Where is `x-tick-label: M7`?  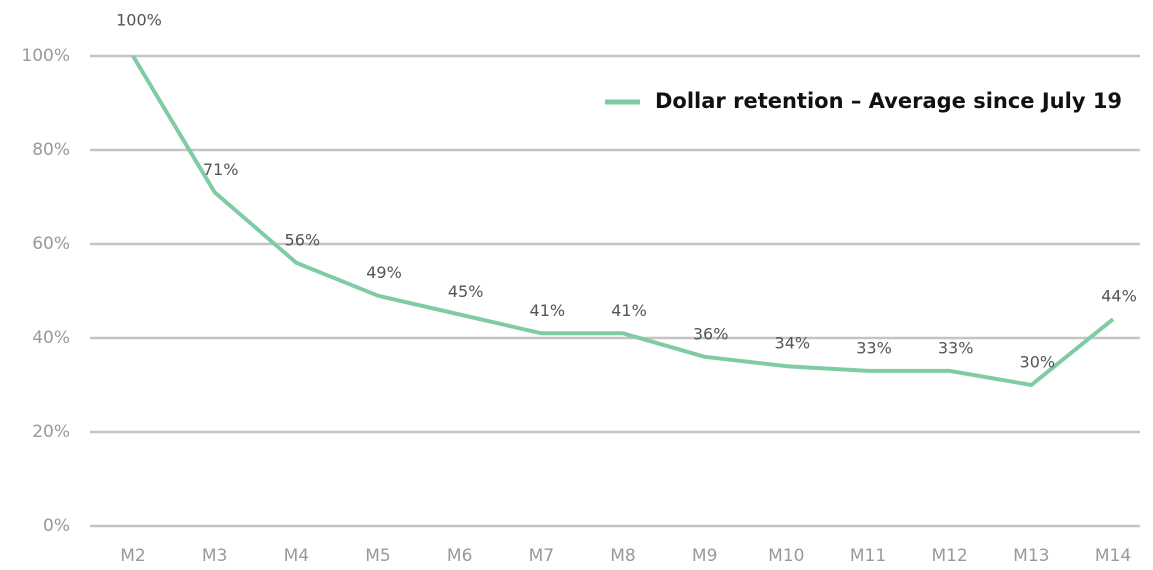 x-tick-label: M7 is located at coordinates (541, 556).